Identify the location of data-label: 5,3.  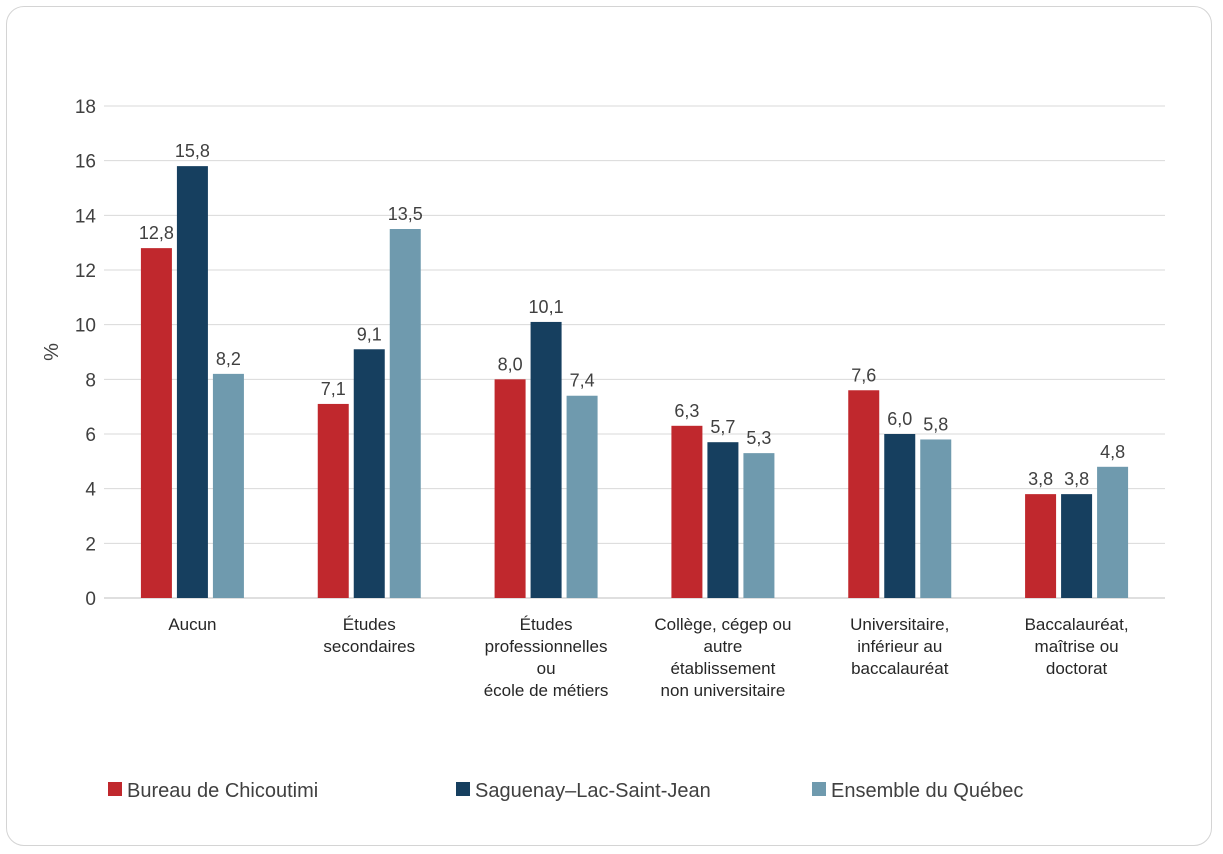
(758, 438).